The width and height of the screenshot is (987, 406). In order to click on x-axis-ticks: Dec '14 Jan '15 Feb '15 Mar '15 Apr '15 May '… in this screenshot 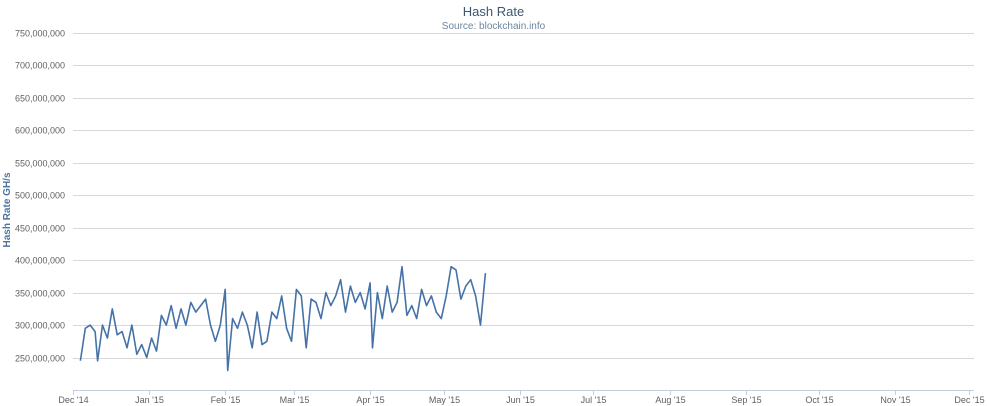, I will do `click(521, 397)`.